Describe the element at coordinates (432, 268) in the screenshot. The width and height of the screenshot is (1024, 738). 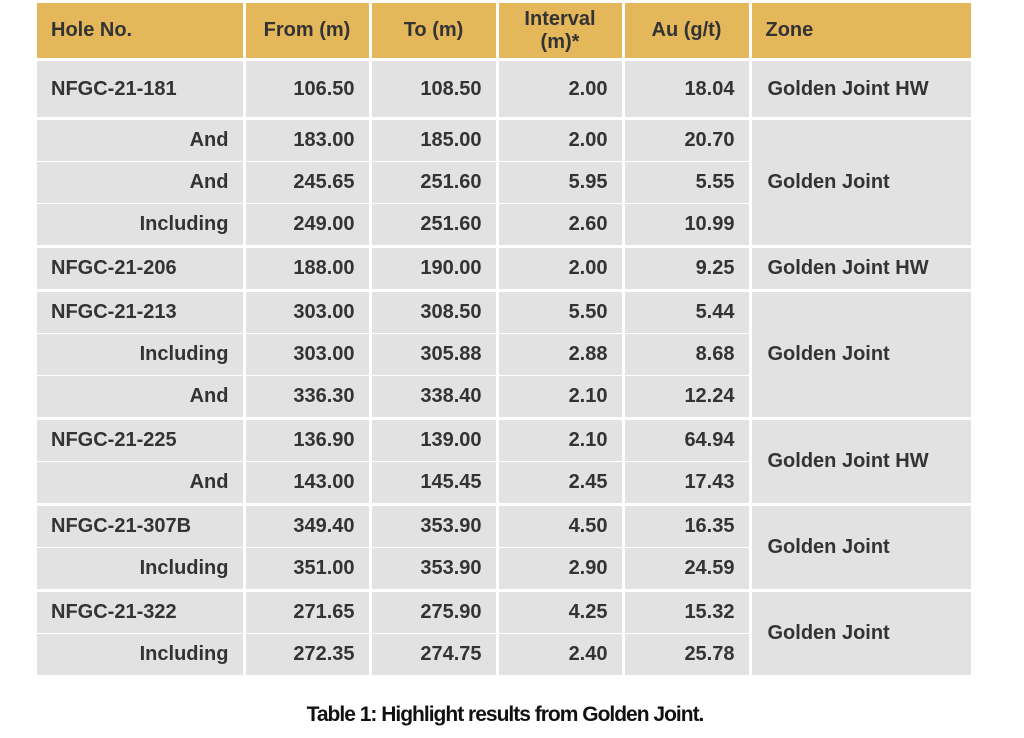
I see `value-cell: 190.00` at that location.